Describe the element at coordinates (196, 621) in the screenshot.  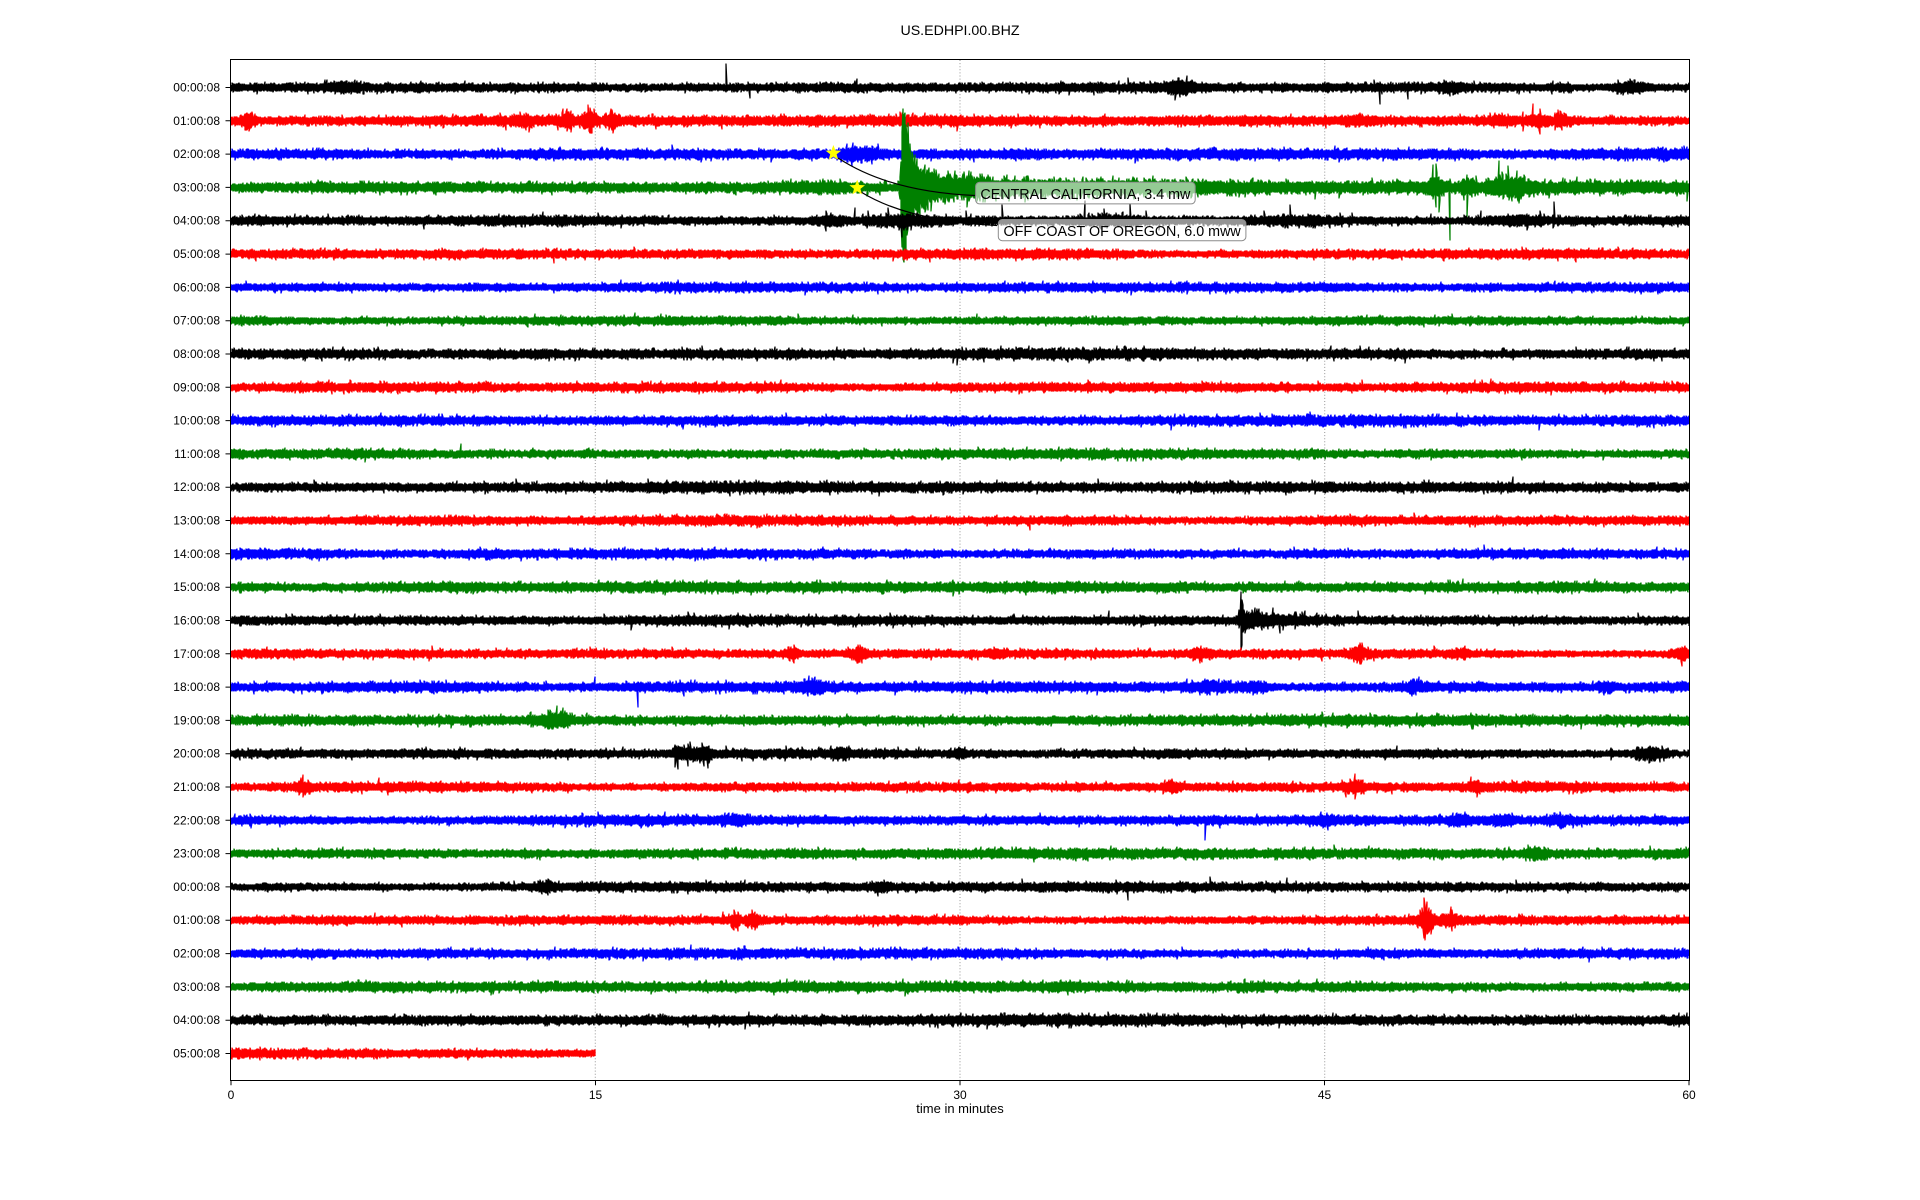
I see `svg-text: 16:00:08` at that location.